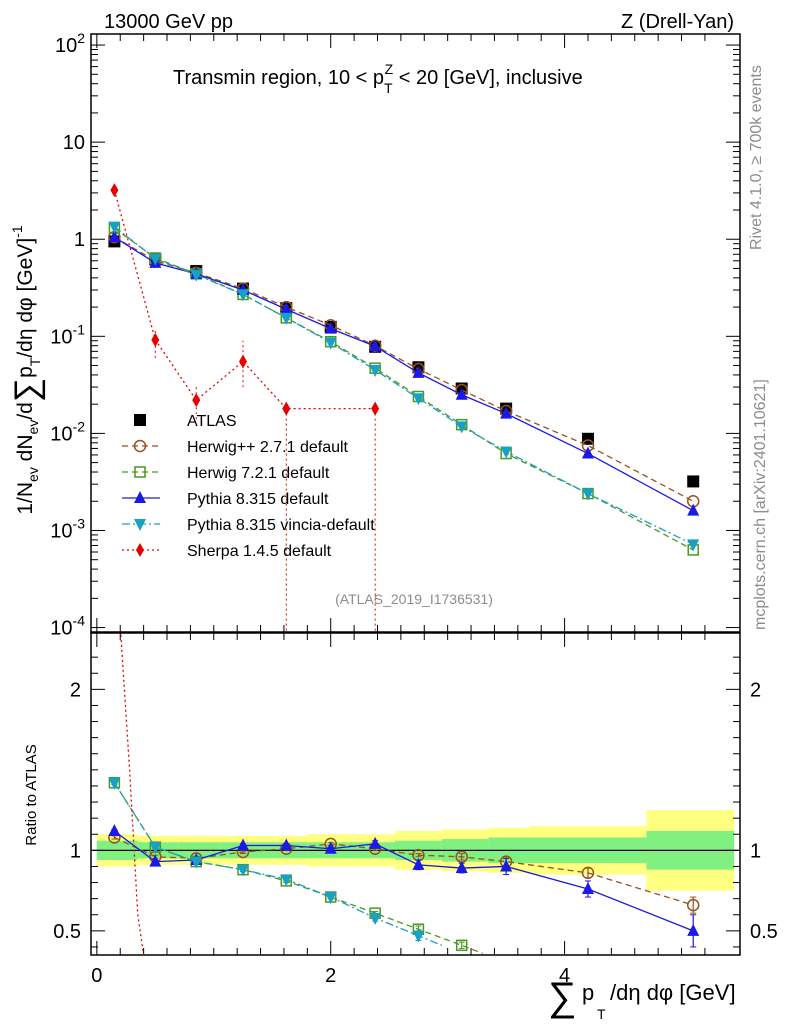 This screenshot has width=786, height=1024. I want to click on main-ytick-label: 10⁻⁴, so click(67, 626).